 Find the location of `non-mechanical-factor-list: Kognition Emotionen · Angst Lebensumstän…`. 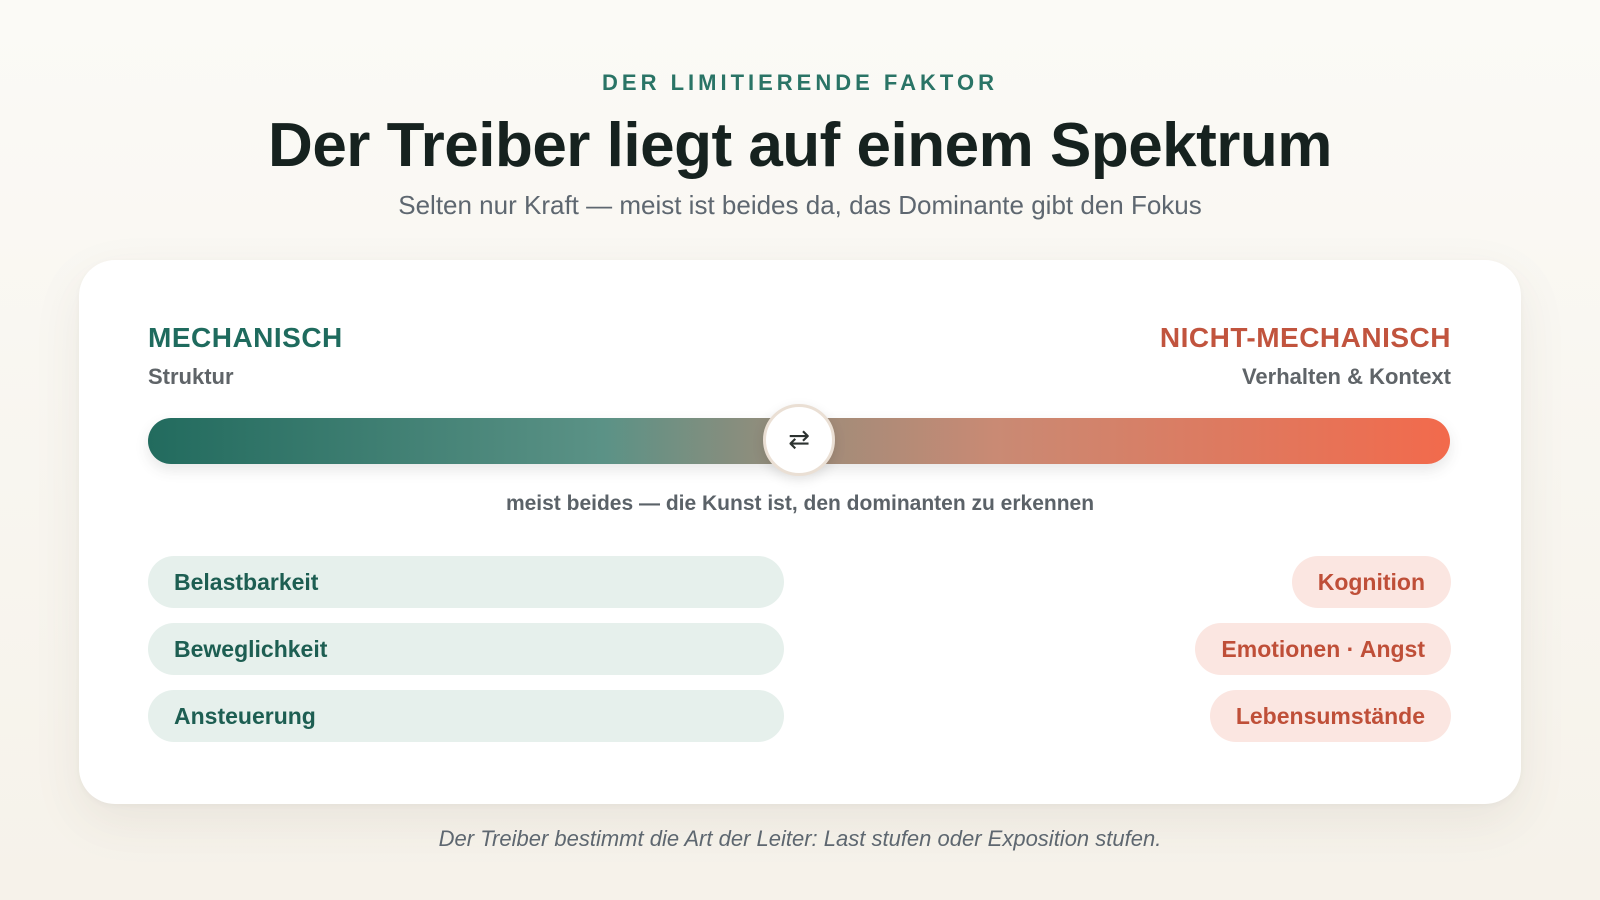

non-mechanical-factor-list: Kognition Emotionen · Angst Lebensumstän… is located at coordinates (1151, 656).